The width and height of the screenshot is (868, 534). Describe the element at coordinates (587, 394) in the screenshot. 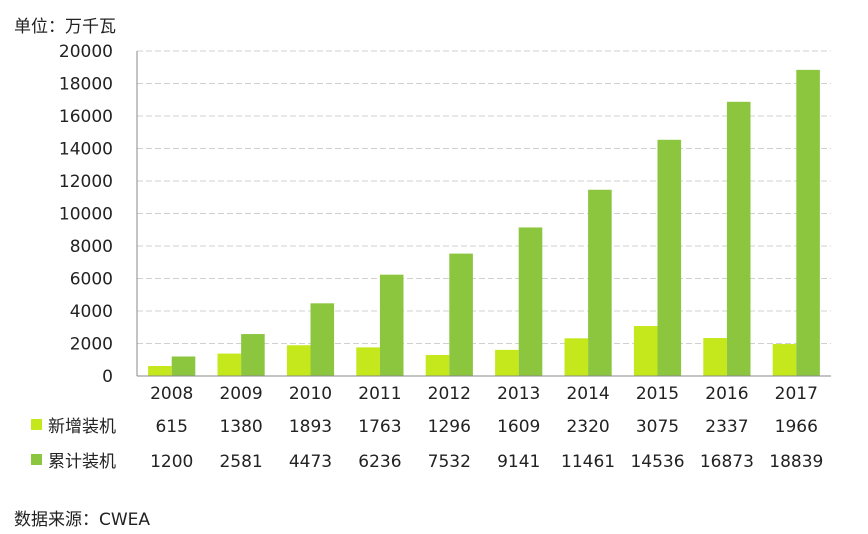

I see `x-tick-label: 2014` at that location.